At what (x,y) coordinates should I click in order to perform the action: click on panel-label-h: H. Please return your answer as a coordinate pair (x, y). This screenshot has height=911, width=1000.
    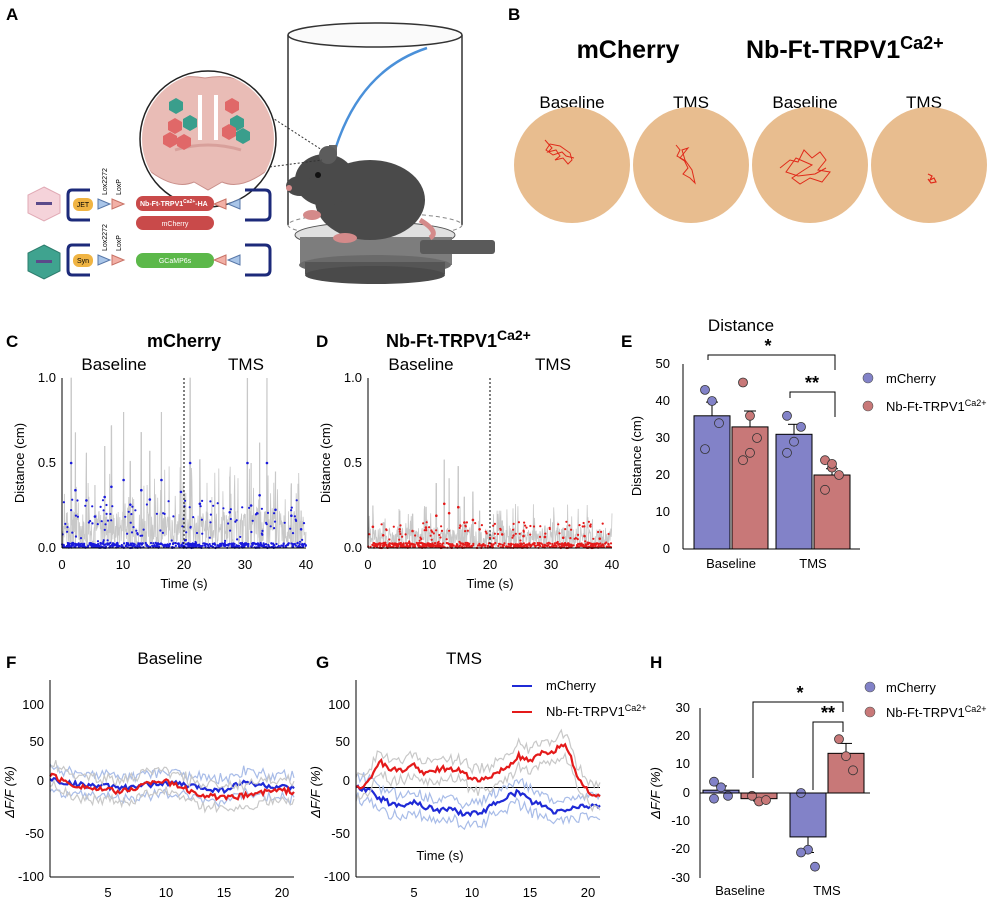
    Looking at the image, I should click on (656, 662).